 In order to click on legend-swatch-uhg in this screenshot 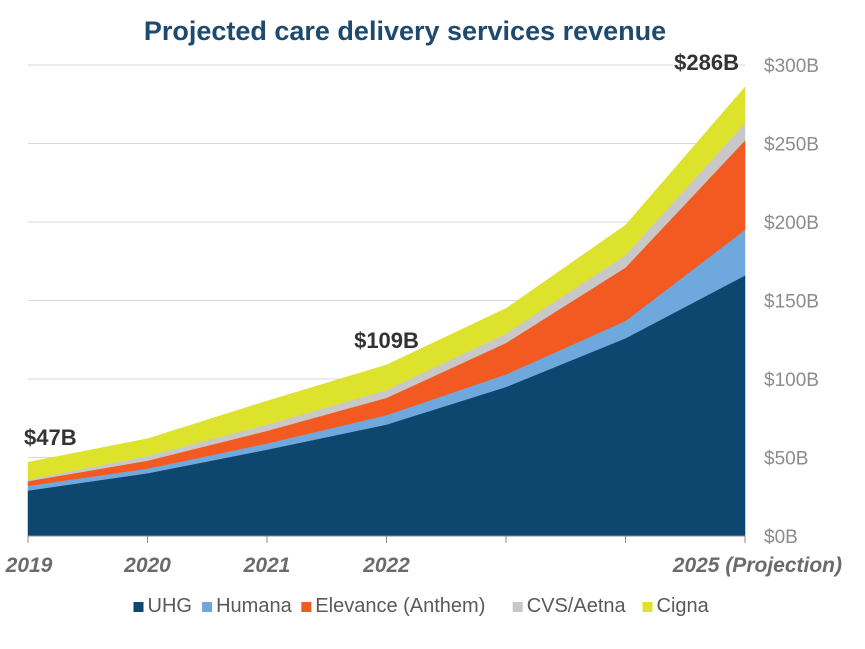, I will do `click(138, 607)`.